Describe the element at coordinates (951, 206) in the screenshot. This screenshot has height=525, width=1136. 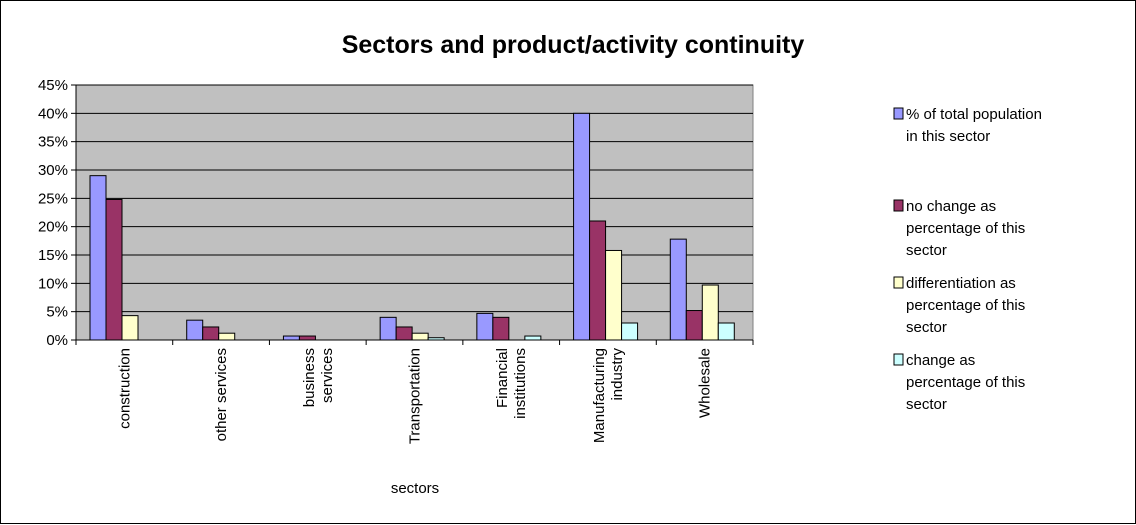
I see `legend-label: no change as` at that location.